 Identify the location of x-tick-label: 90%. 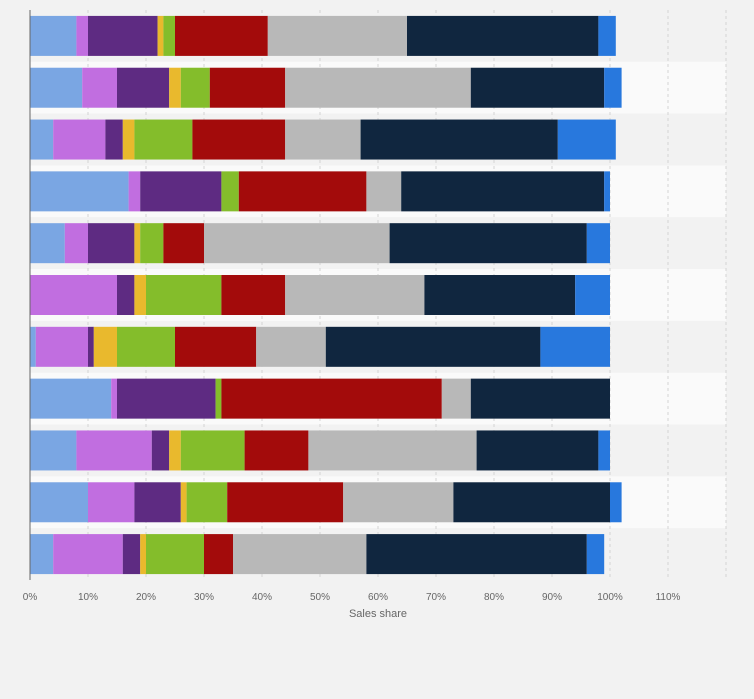
(552, 597).